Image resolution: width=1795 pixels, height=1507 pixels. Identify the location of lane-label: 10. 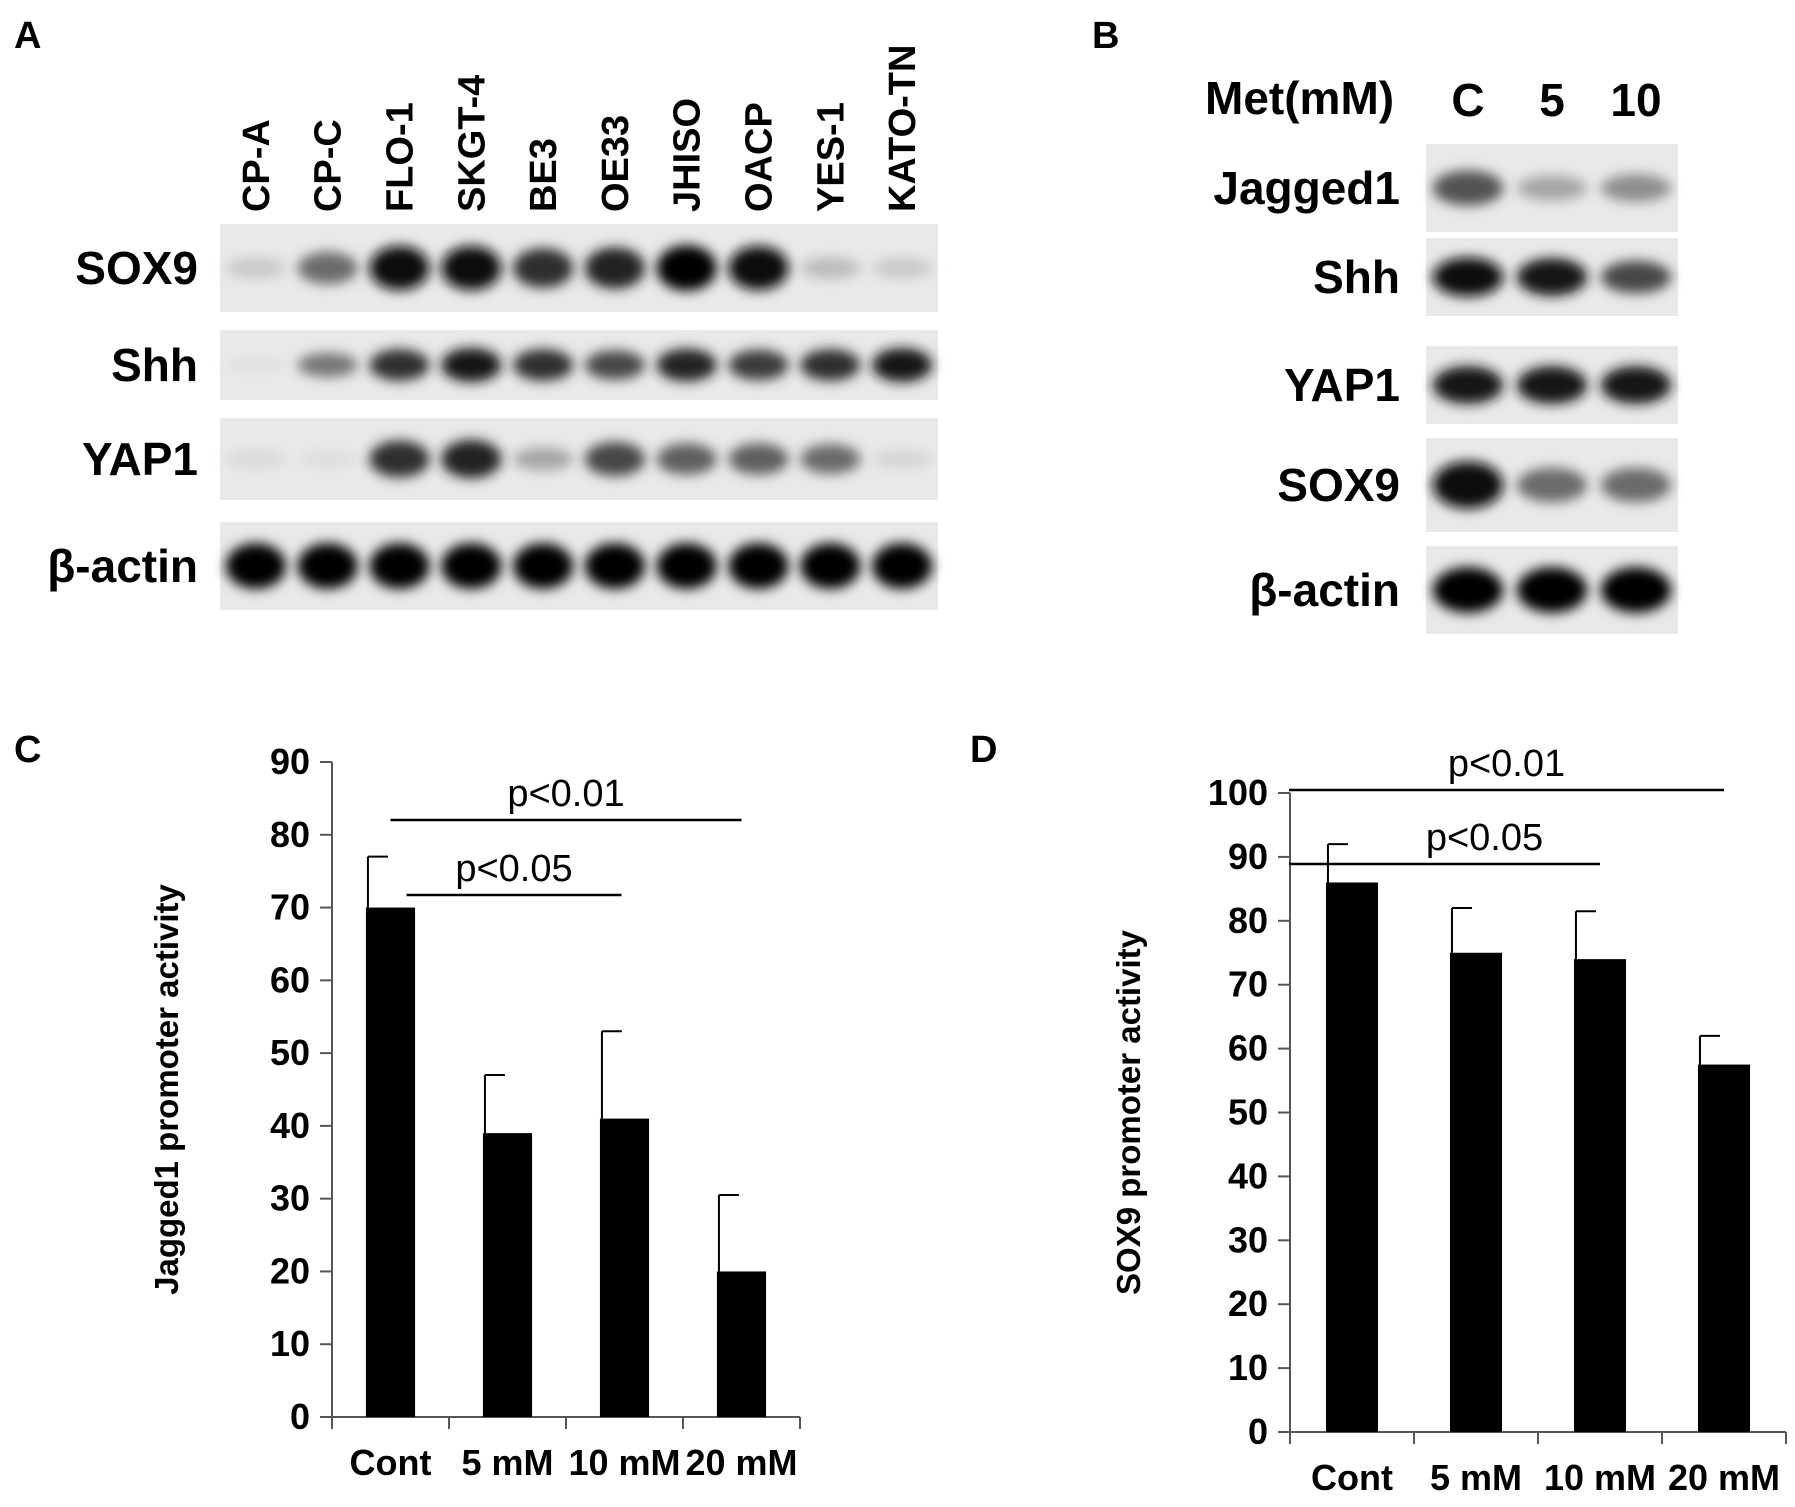
(1635, 100).